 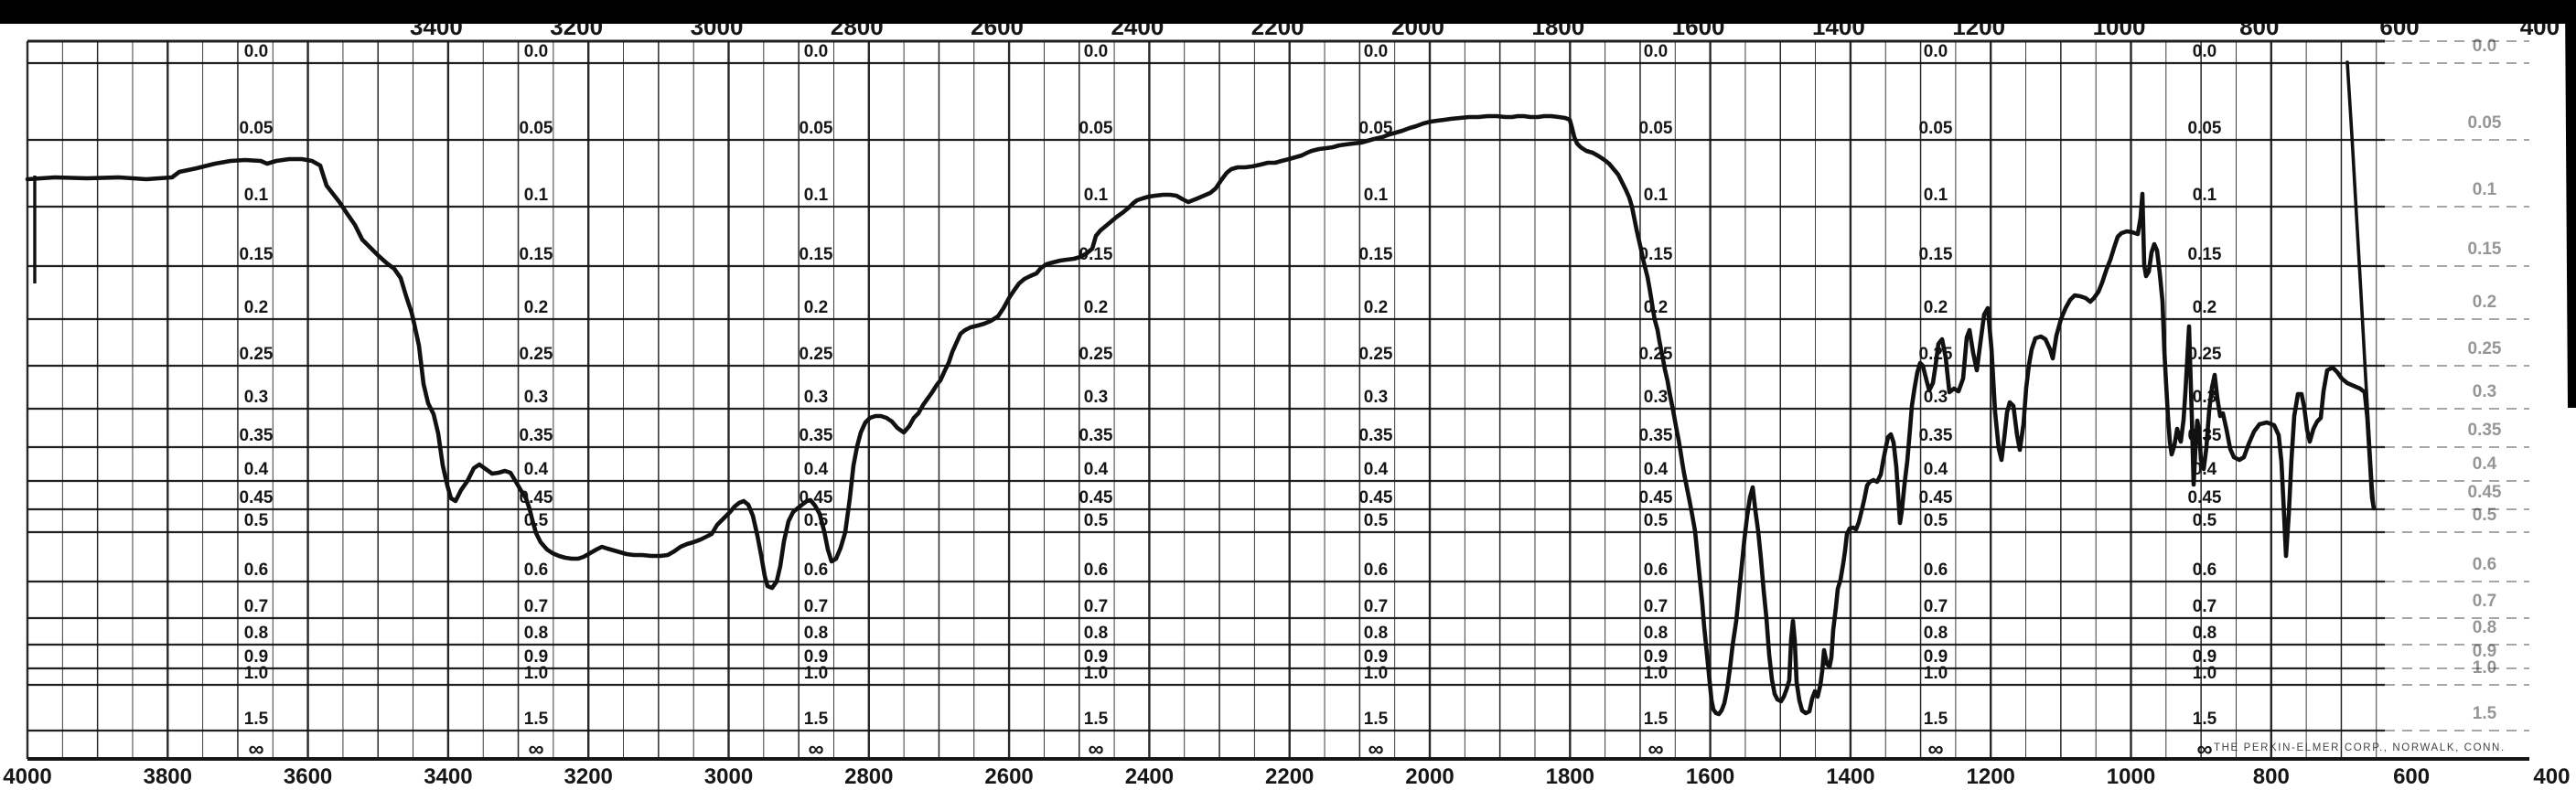 What do you see at coordinates (2412, 776) in the screenshot?
I see `bottom-wavenumber-label: 600` at bounding box center [2412, 776].